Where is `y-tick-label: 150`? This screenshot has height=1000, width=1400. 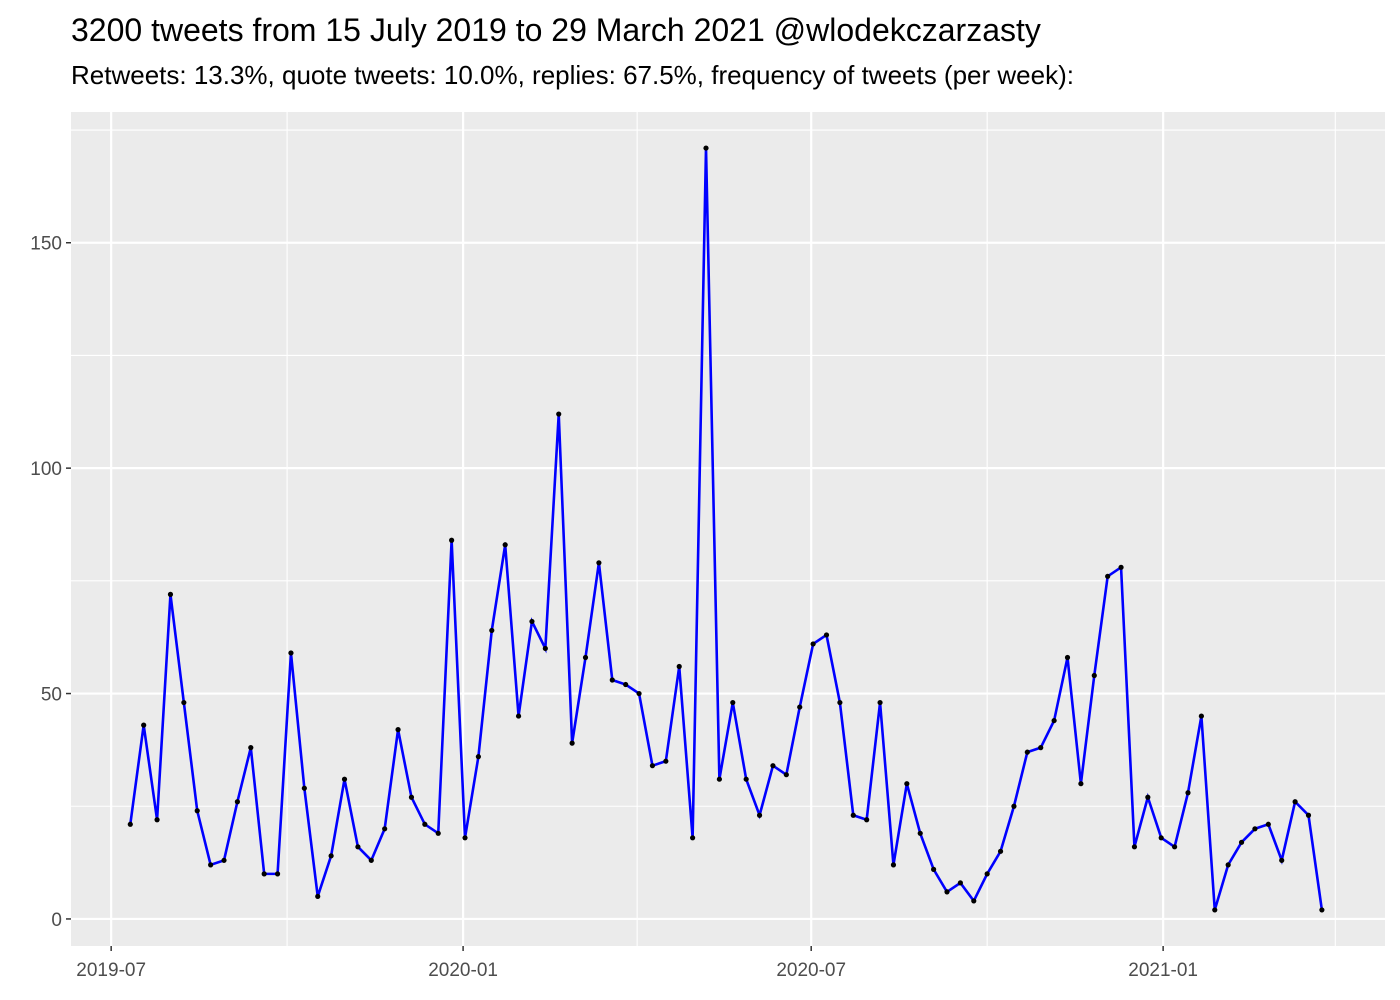
y-tick-label: 150 is located at coordinates (46, 244).